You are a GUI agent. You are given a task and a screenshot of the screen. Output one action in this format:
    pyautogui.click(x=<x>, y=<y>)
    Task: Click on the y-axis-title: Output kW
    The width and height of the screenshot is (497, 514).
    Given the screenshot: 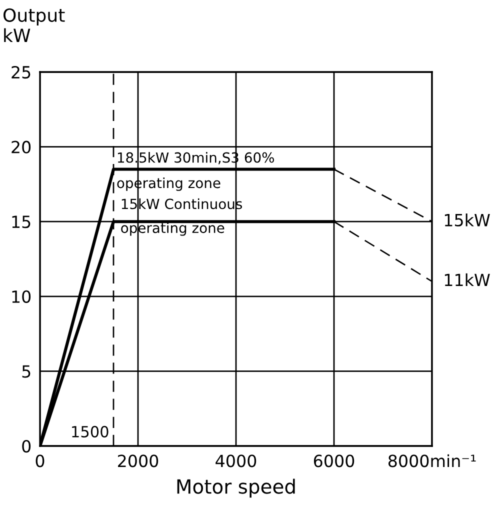 What is the action you would take?
    pyautogui.click(x=34, y=25)
    